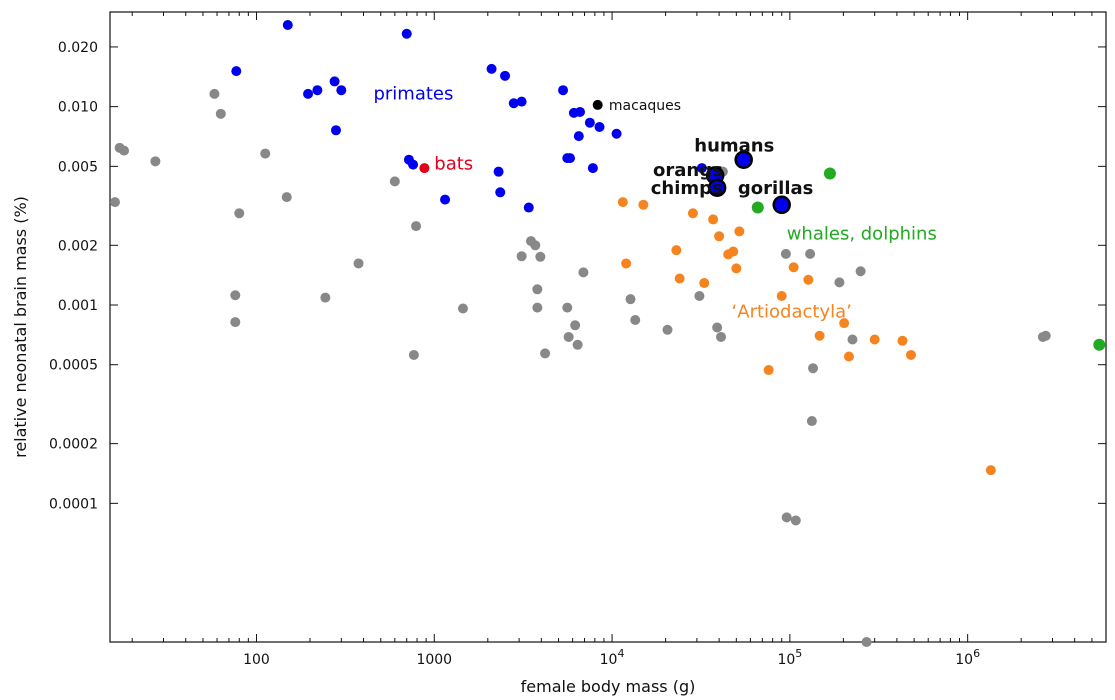 The height and width of the screenshot is (700, 1115). I want to click on annotation-label: macaques, so click(645, 106).